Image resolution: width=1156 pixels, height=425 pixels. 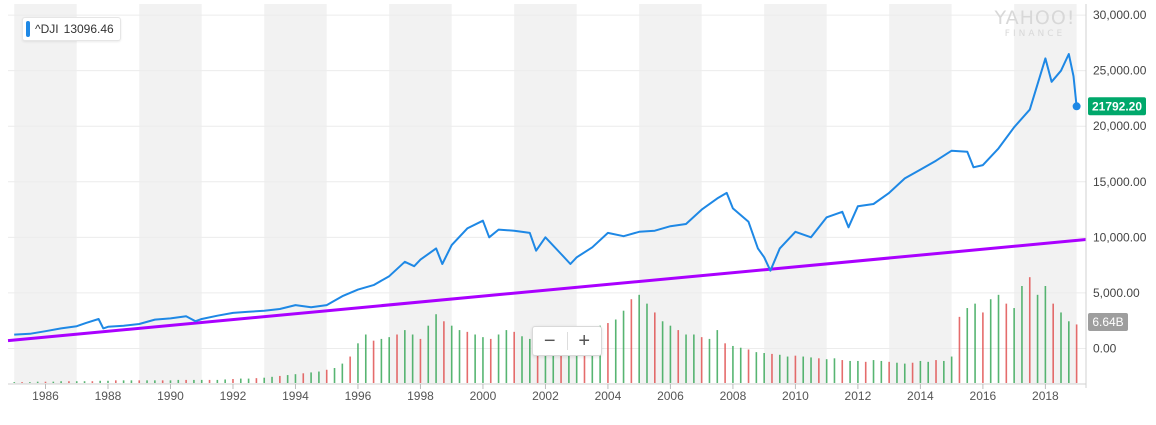 What do you see at coordinates (670, 396) in the screenshot?
I see `x-tick-label: 2006` at bounding box center [670, 396].